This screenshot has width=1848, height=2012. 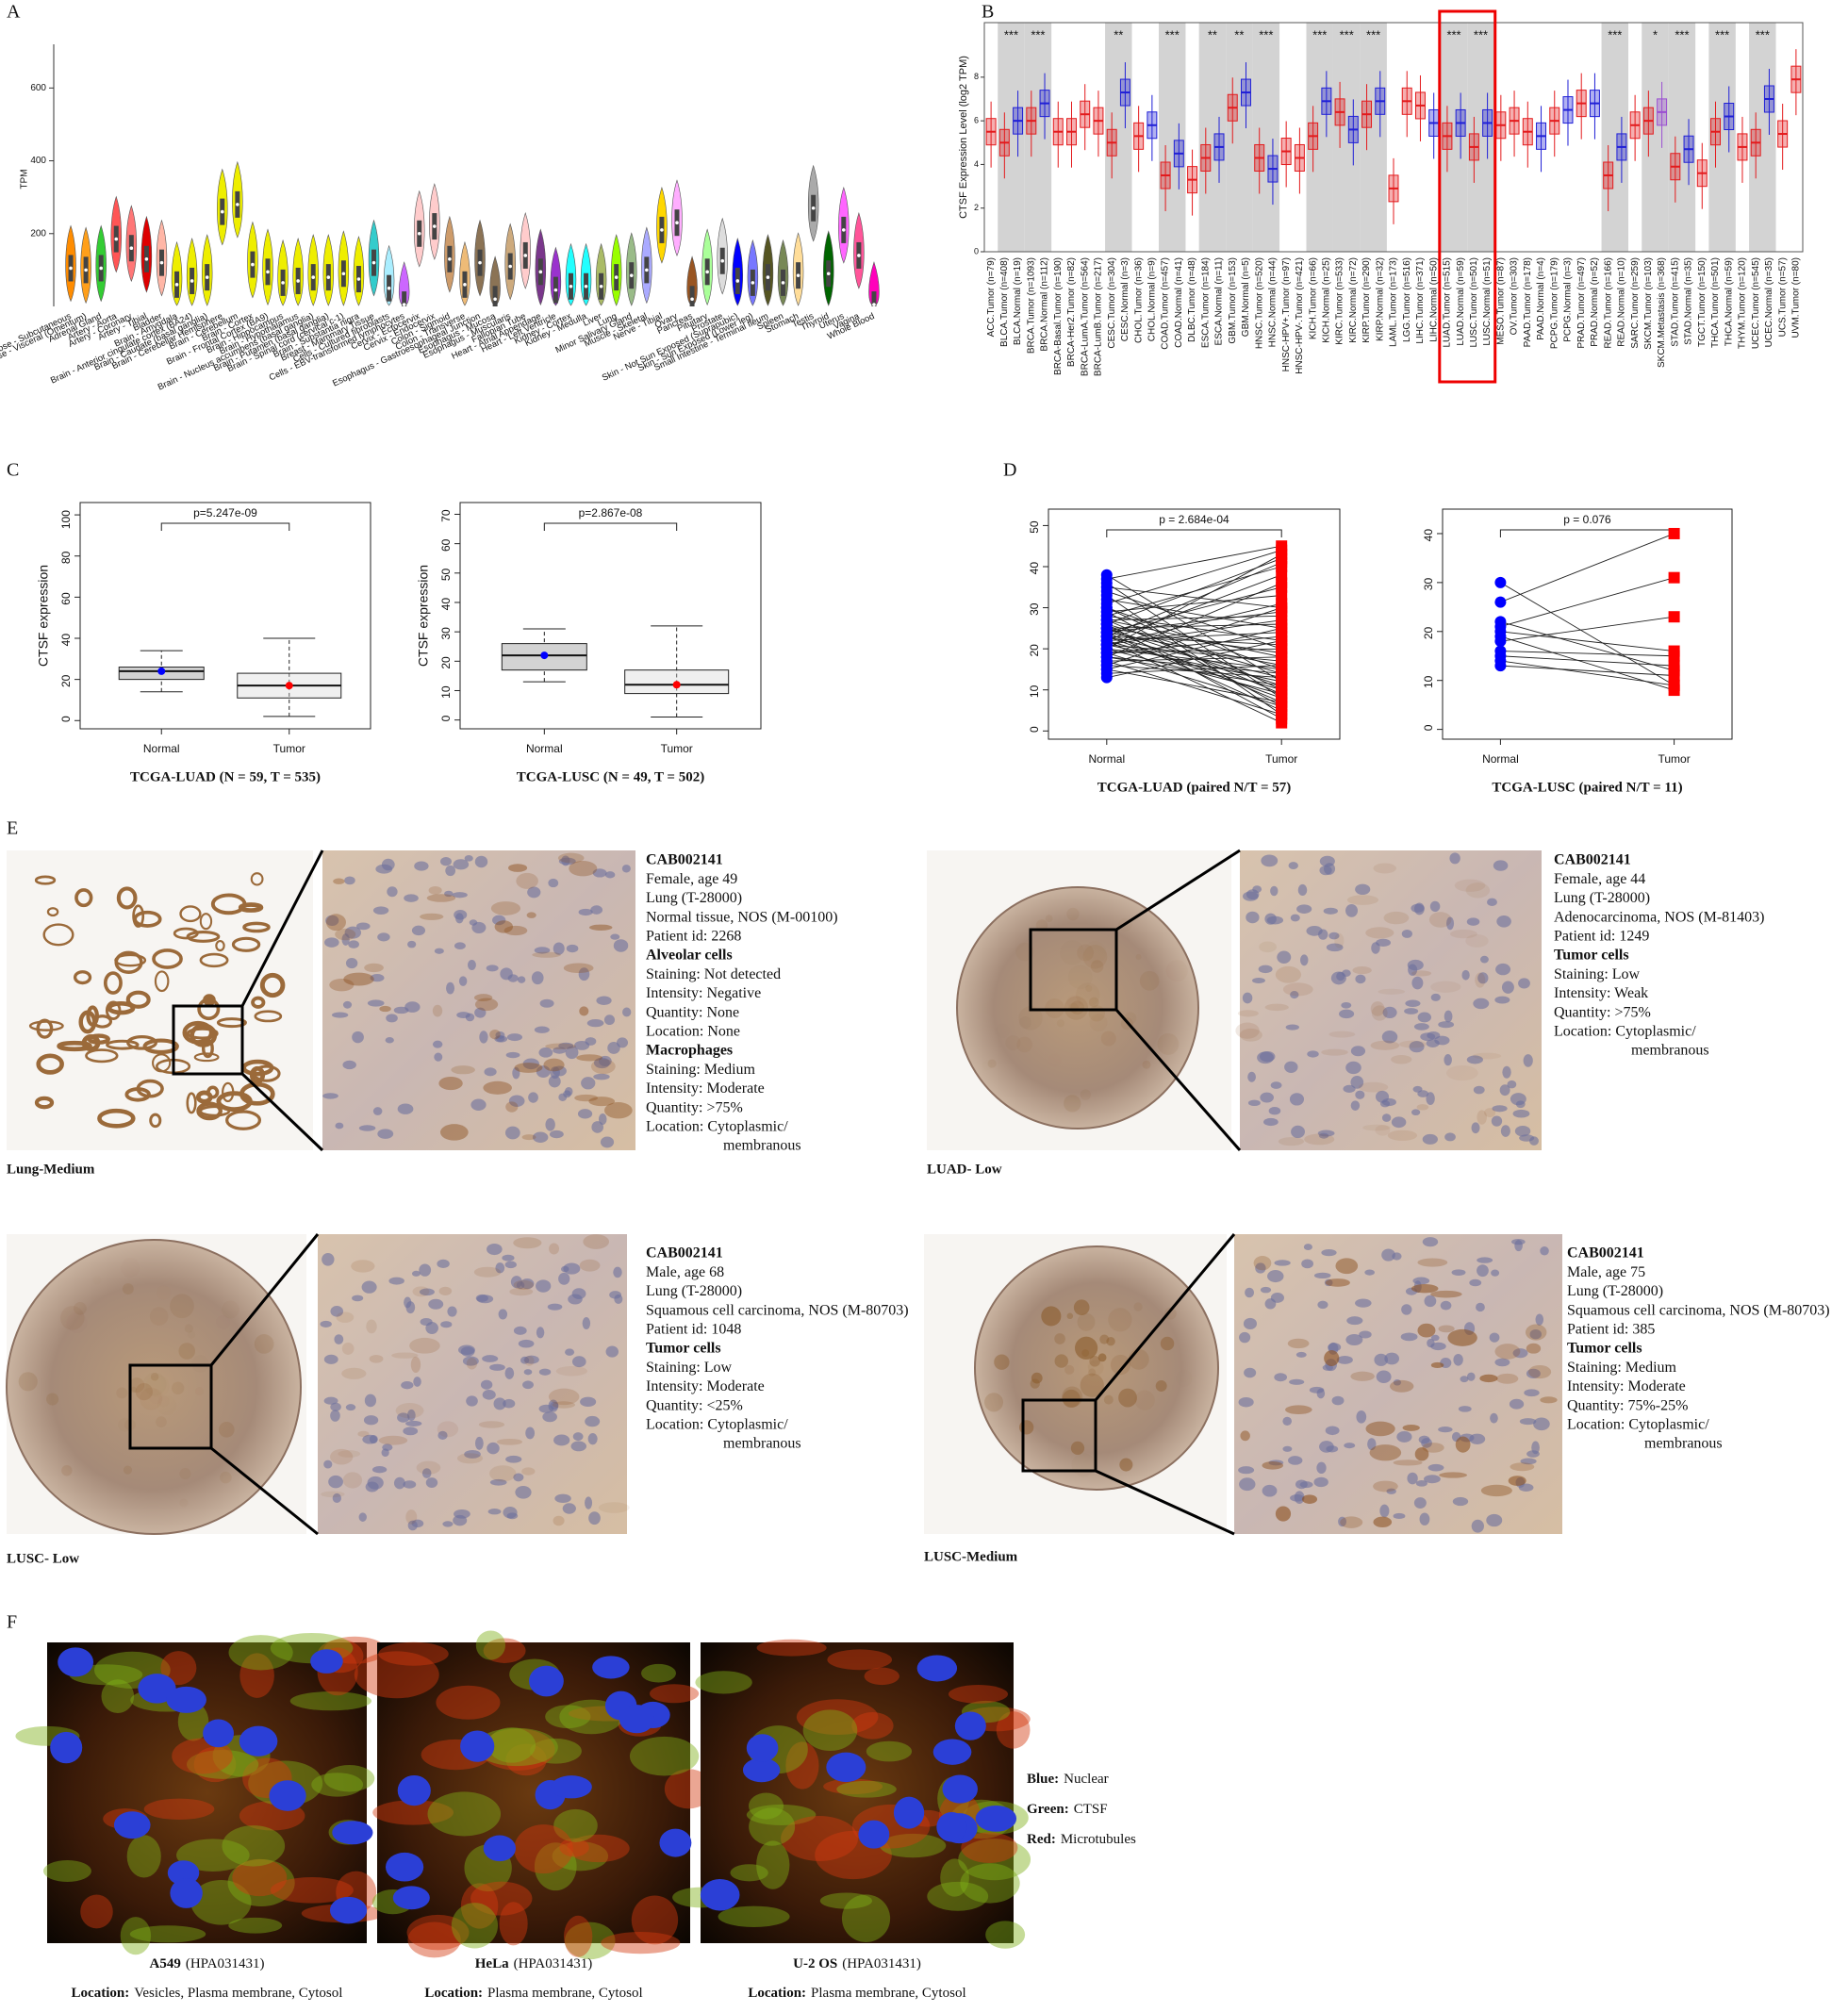 What do you see at coordinates (693, 1329) in the screenshot?
I see `ihc-info: Patient id: 1048` at bounding box center [693, 1329].